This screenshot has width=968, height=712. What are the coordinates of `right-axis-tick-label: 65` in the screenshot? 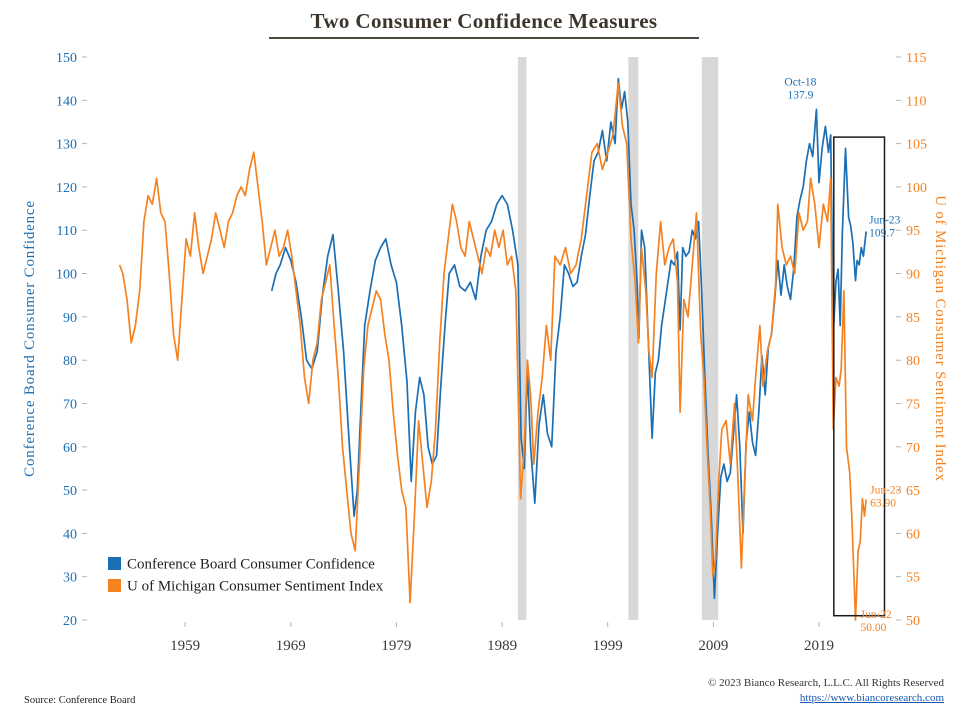 It's located at (913, 491).